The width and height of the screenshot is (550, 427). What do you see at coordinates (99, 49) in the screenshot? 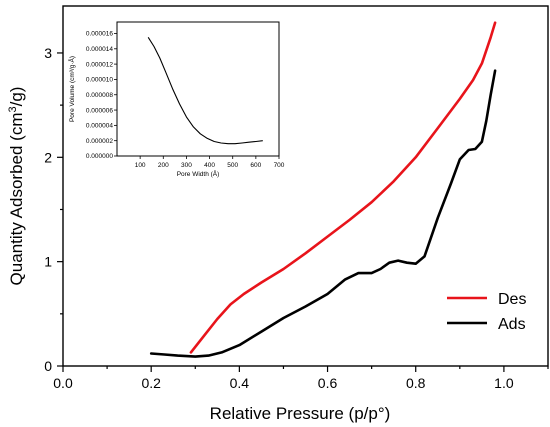
I see `inset-y-tick-label: 0.000014` at bounding box center [99, 49].